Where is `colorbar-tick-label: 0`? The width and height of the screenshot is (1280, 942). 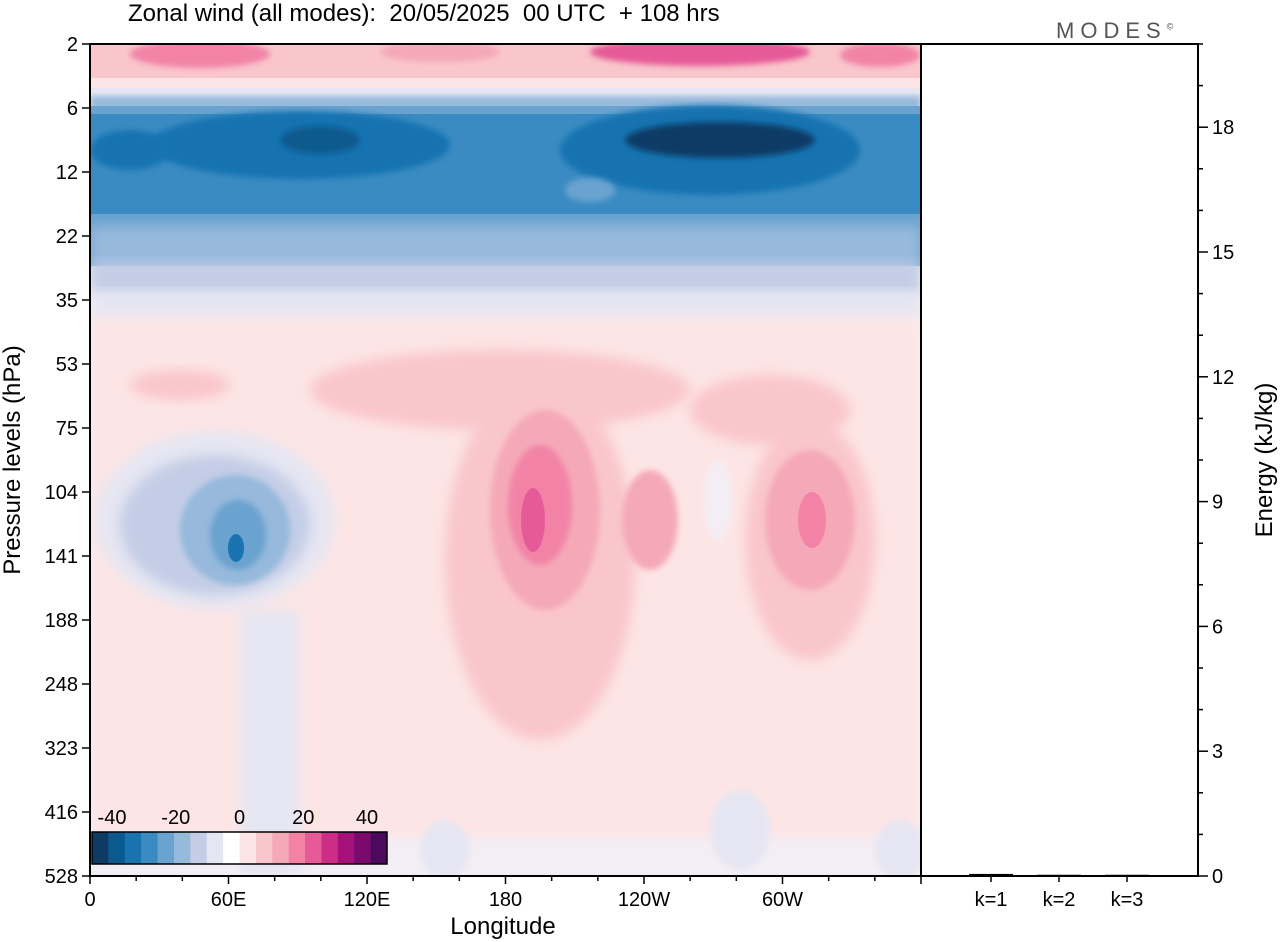 colorbar-tick-label: 0 is located at coordinates (239, 818).